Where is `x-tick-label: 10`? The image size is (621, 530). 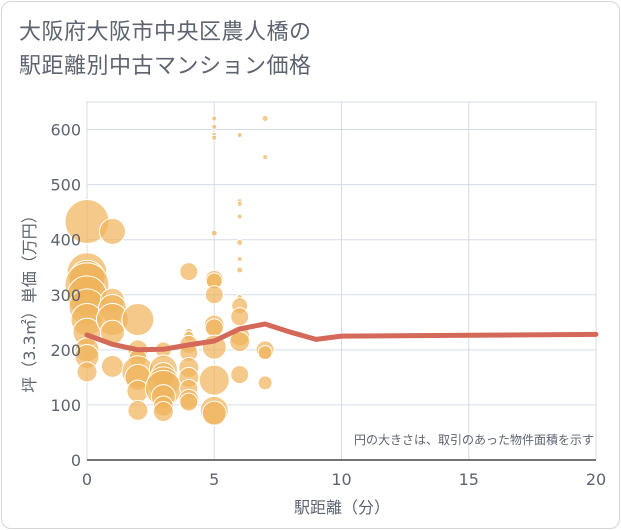 x-tick-label: 10 is located at coordinates (341, 479).